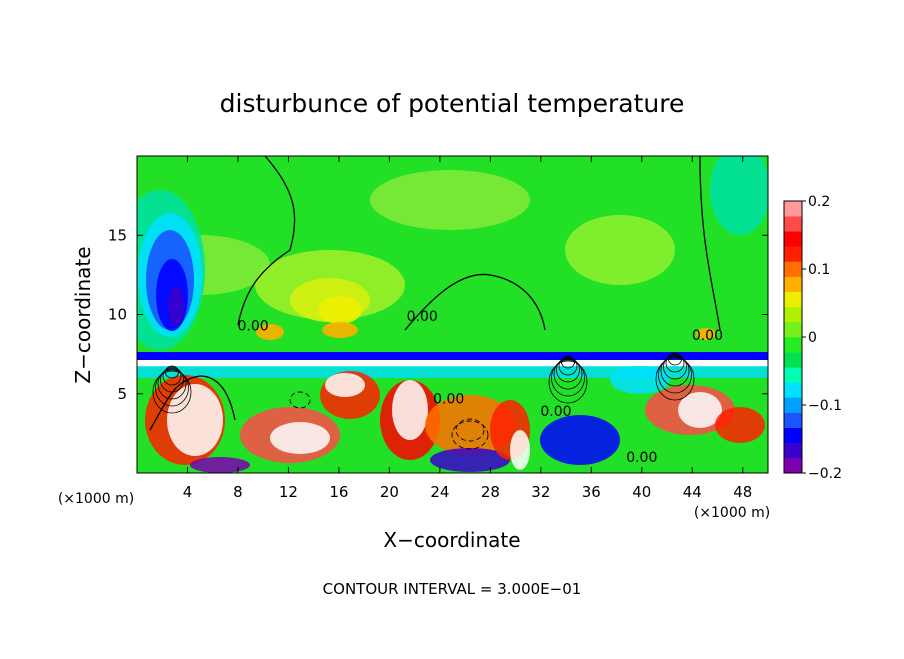 This screenshot has width=904, height=659. I want to click on x-tick-label: 28, so click(490, 492).